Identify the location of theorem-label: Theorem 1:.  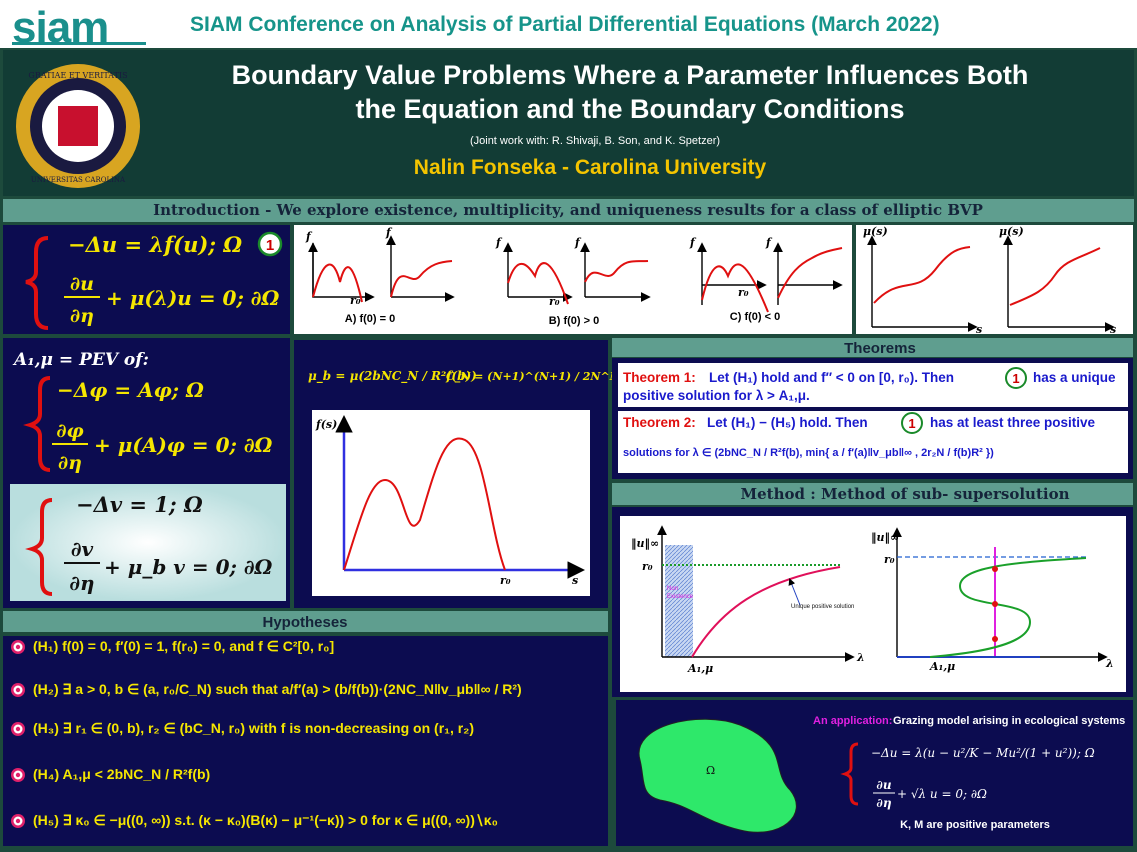
(659, 377).